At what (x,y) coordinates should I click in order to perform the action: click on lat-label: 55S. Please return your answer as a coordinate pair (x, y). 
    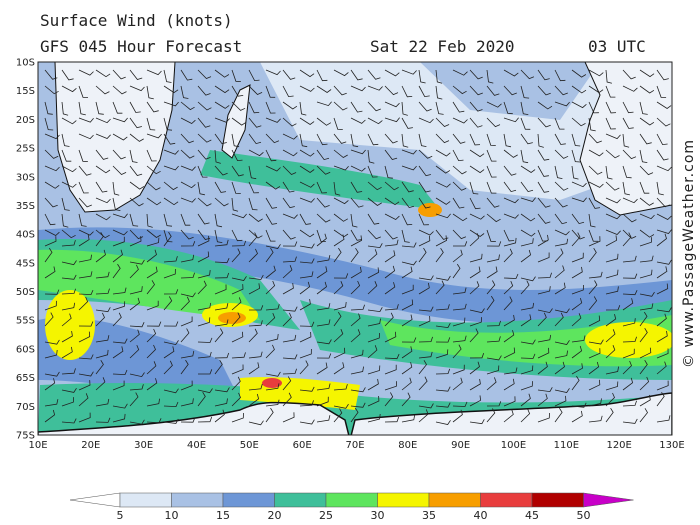
    Looking at the image, I should click on (25, 321).